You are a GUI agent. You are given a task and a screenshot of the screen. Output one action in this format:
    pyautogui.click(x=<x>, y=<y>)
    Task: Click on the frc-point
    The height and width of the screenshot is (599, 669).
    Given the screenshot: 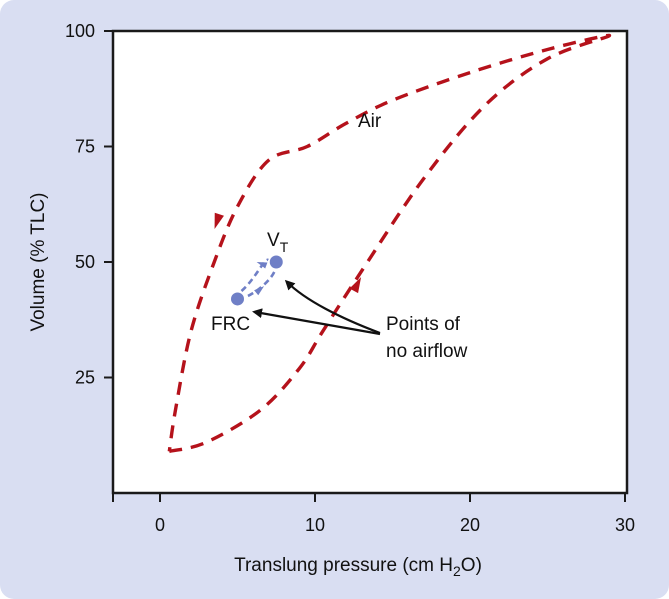 What is the action you would take?
    pyautogui.click(x=237, y=299)
    